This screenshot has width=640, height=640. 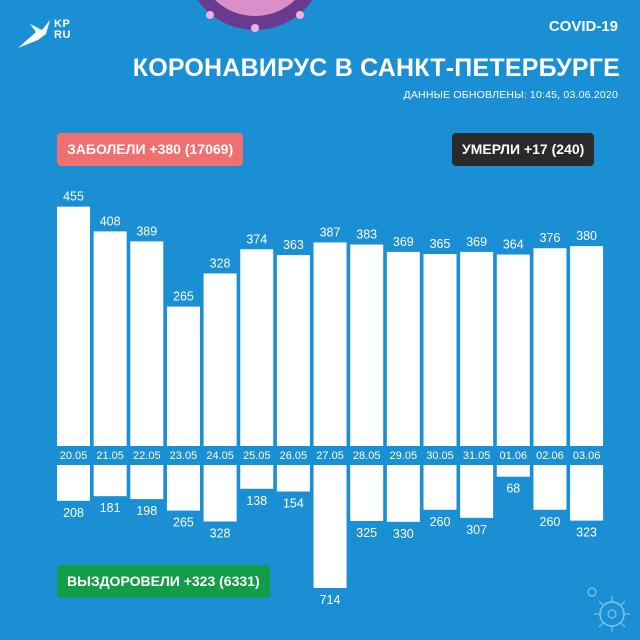 I want to click on date-tick-label: 30.05, so click(x=440, y=456).